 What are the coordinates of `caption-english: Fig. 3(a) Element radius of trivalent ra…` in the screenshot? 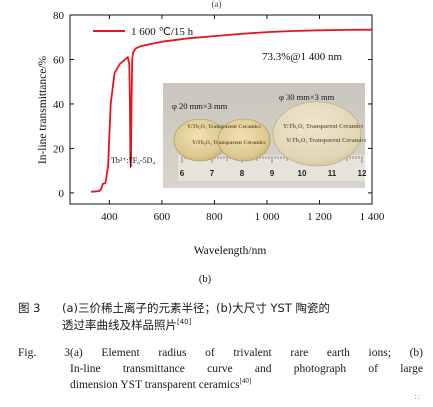 It's located at (220, 369).